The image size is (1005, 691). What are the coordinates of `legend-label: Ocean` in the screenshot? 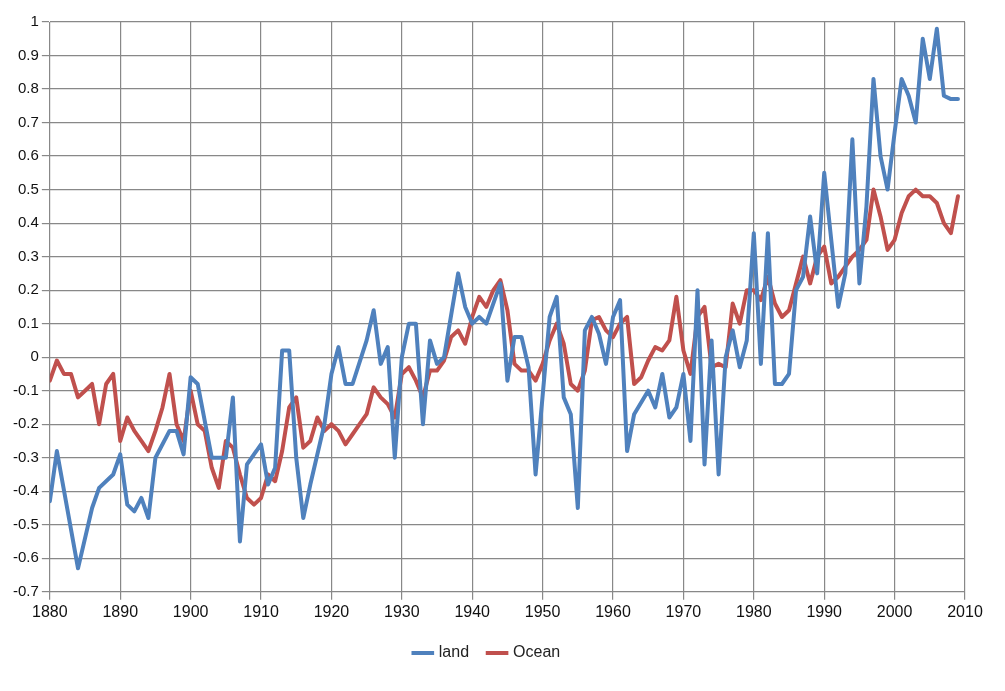 It's located at (537, 652).